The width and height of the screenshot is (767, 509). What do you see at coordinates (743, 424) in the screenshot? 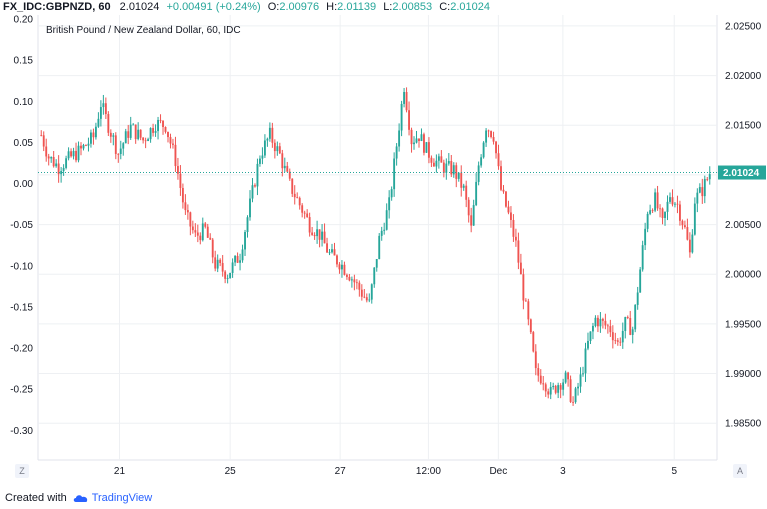
I see `right-tick-label: 1.98500` at bounding box center [743, 424].